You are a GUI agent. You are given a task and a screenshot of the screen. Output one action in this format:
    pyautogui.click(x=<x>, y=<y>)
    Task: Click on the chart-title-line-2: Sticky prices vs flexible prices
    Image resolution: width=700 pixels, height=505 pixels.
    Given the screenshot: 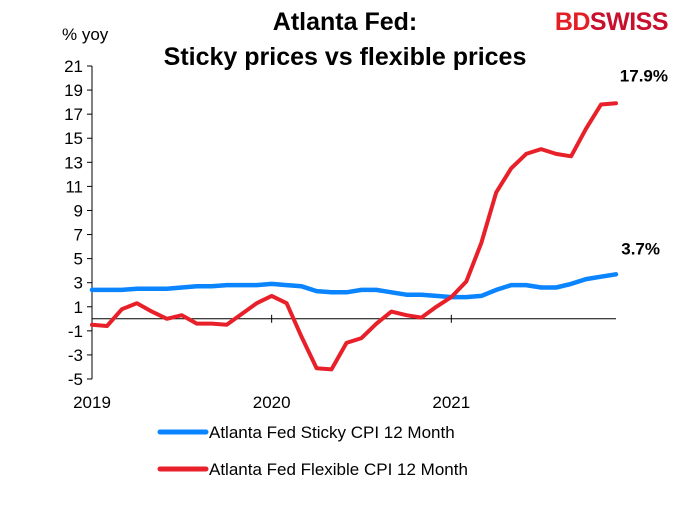 What is the action you would take?
    pyautogui.click(x=345, y=57)
    